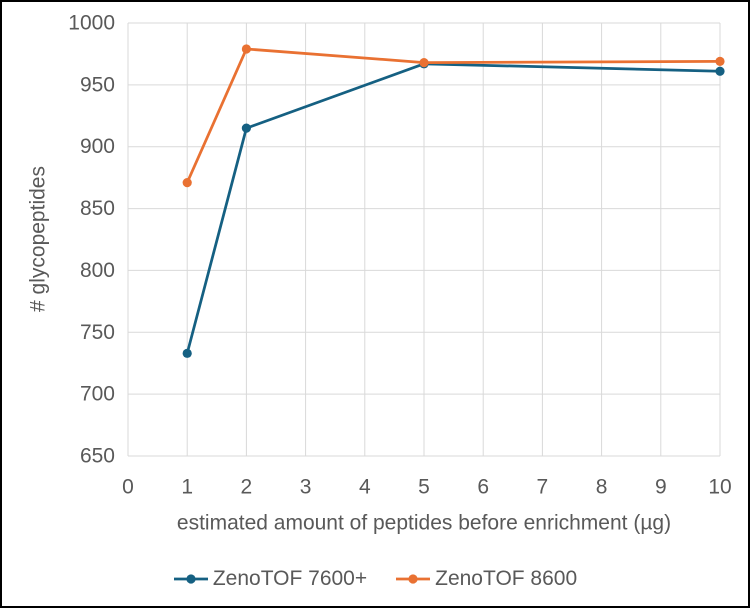  Describe the element at coordinates (661, 487) in the screenshot. I see `x-tick-label: 9` at that location.